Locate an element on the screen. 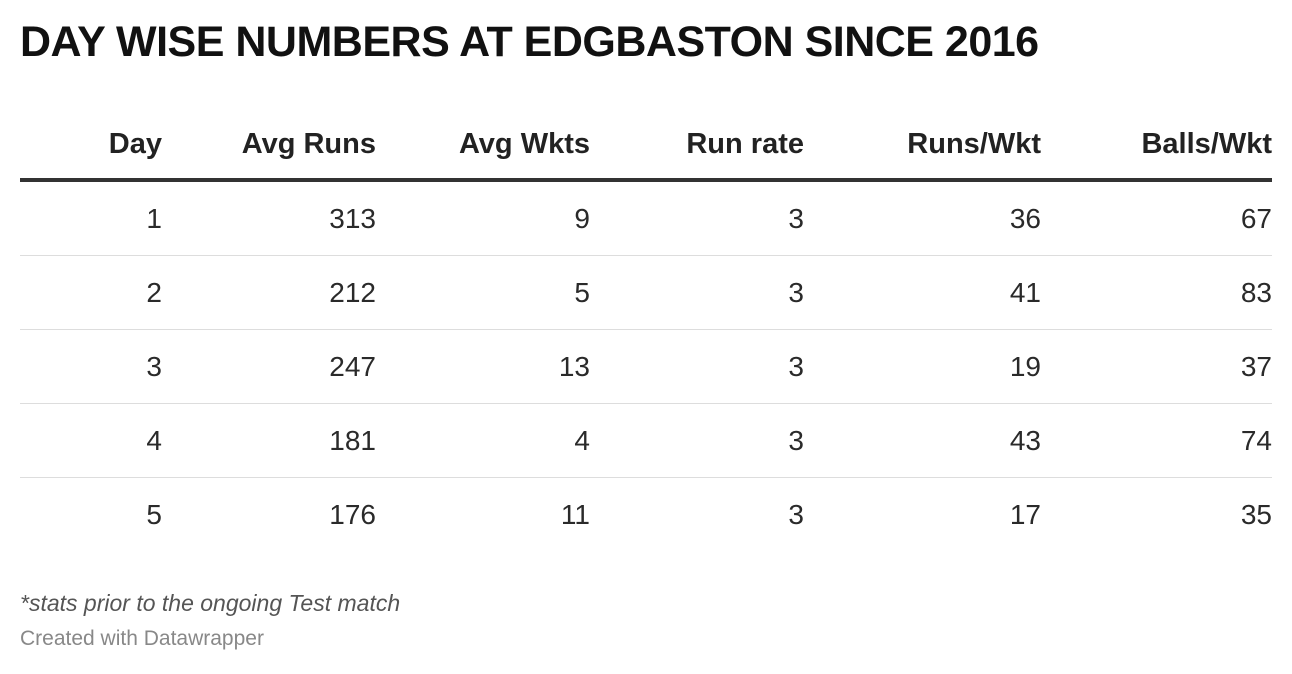 The image size is (1292, 674). cell-avg-runs: 247 is located at coordinates (269, 366).